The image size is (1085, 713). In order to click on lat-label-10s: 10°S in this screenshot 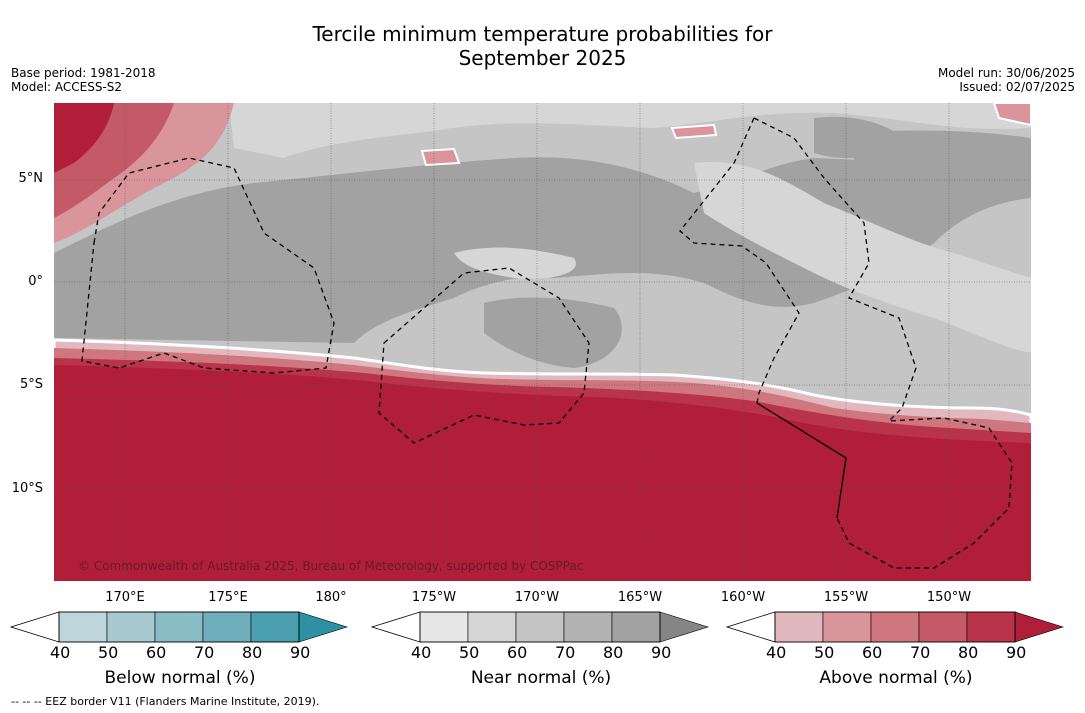, I will do `click(27, 488)`.